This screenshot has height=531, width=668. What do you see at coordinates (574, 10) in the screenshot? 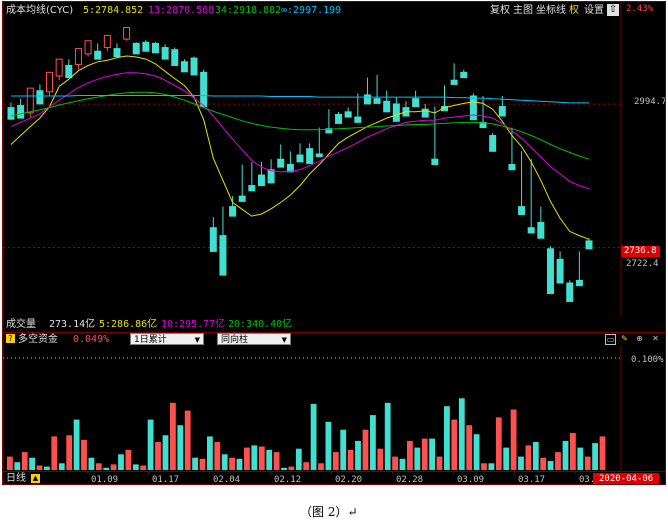
I see `rights-button: 权` at bounding box center [574, 10].